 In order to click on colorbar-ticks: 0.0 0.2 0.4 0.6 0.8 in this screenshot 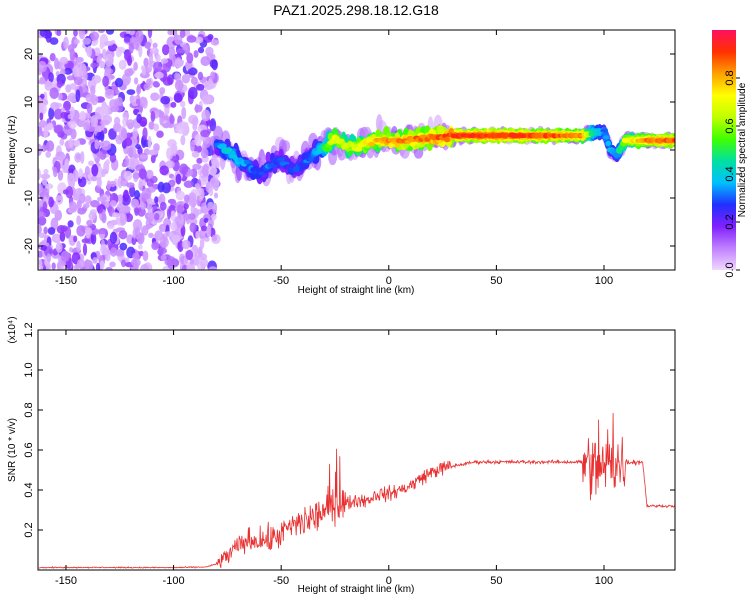, I will do `click(732, 174)`.